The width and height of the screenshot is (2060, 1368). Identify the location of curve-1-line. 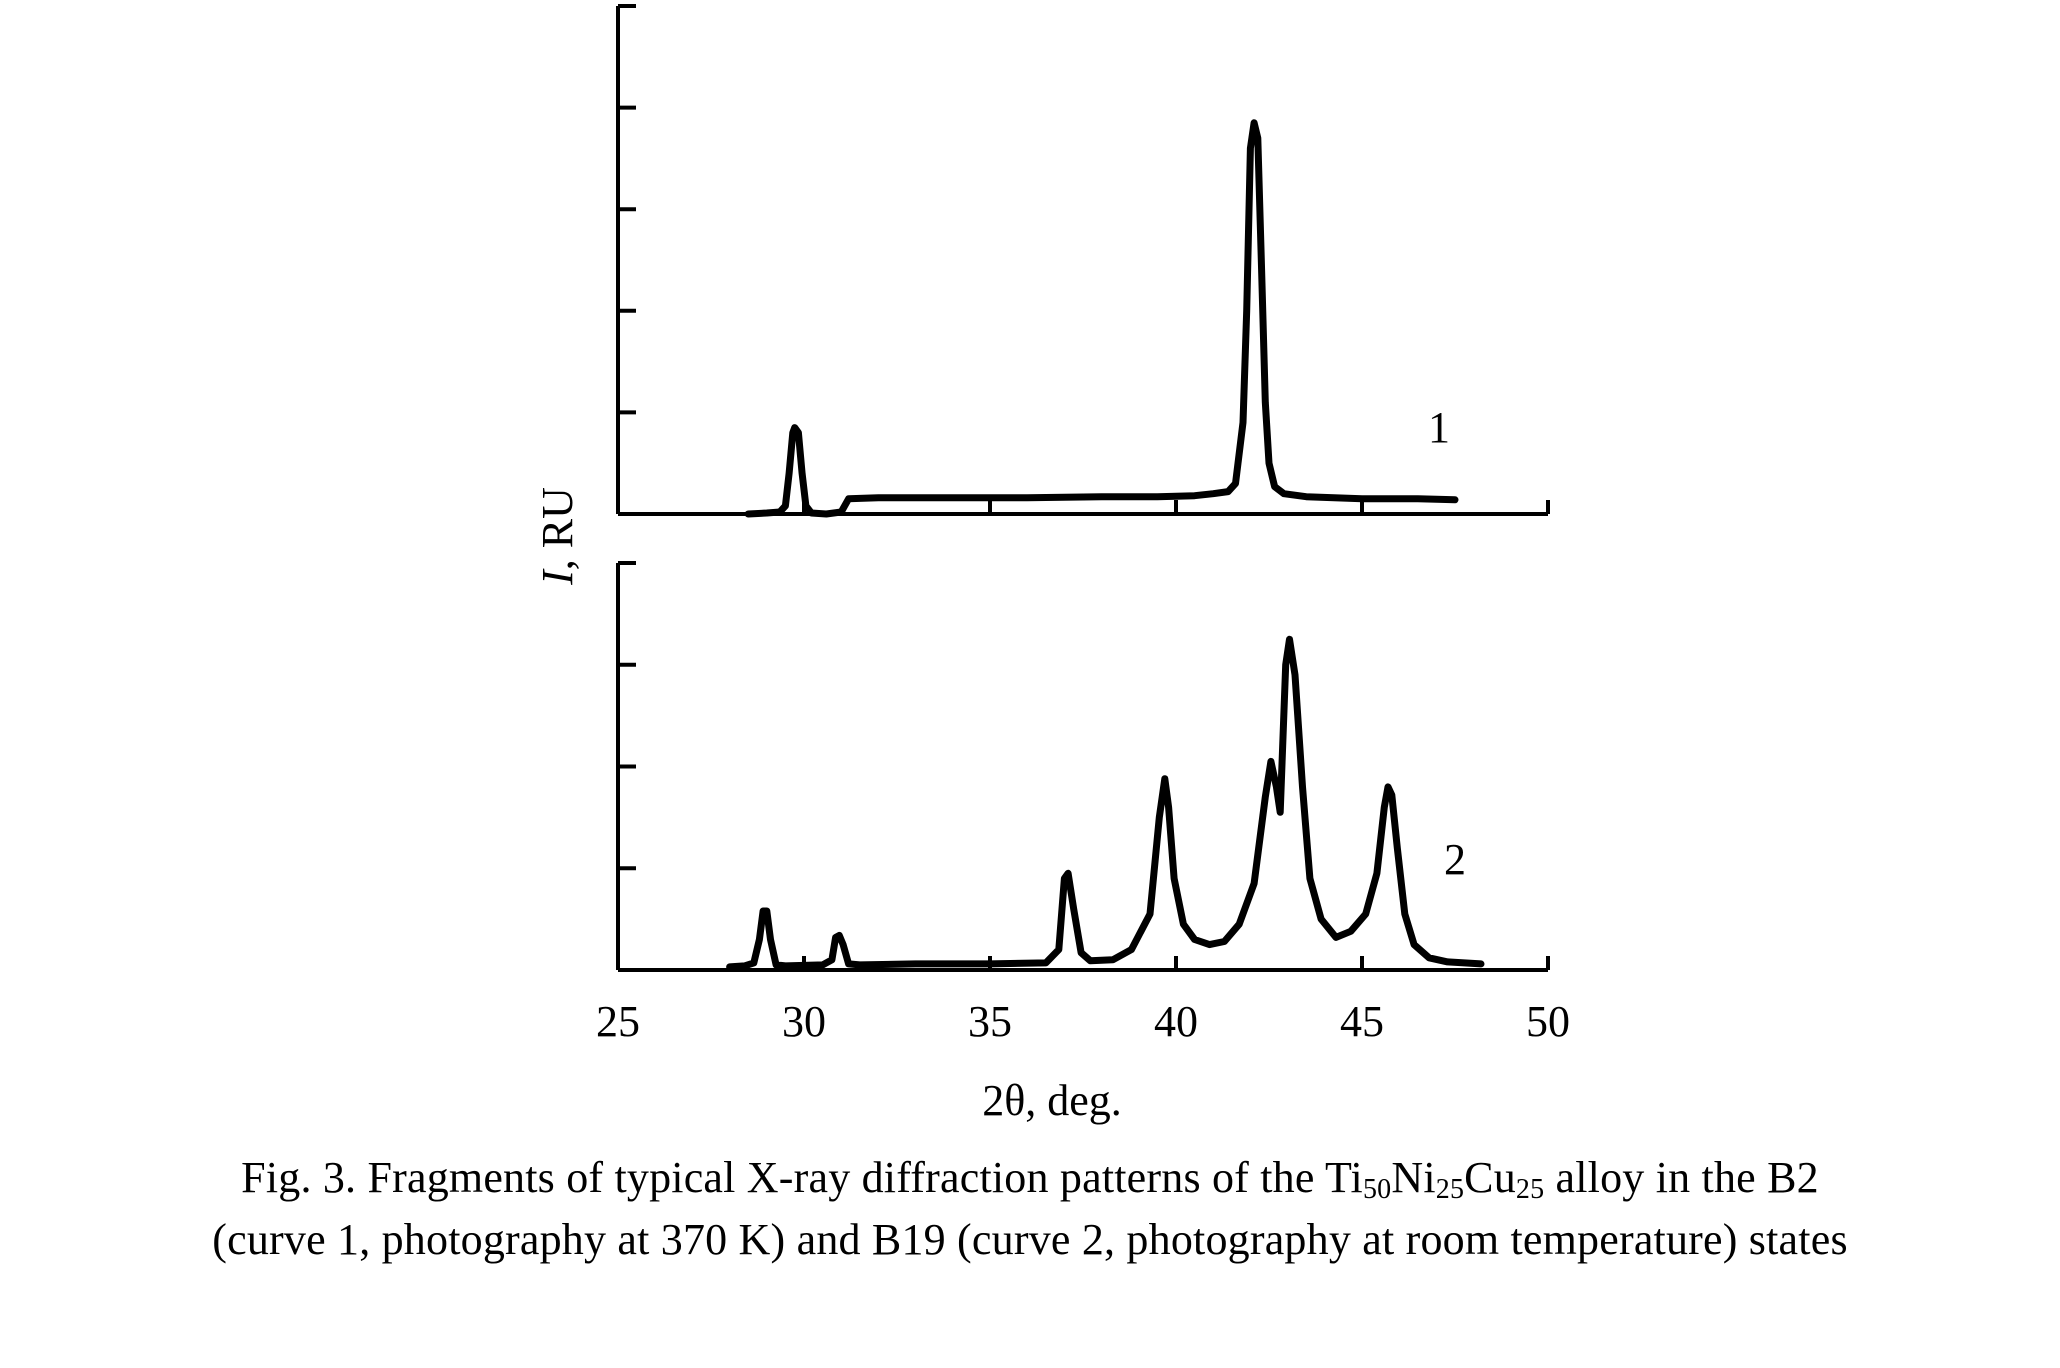
(1101, 318).